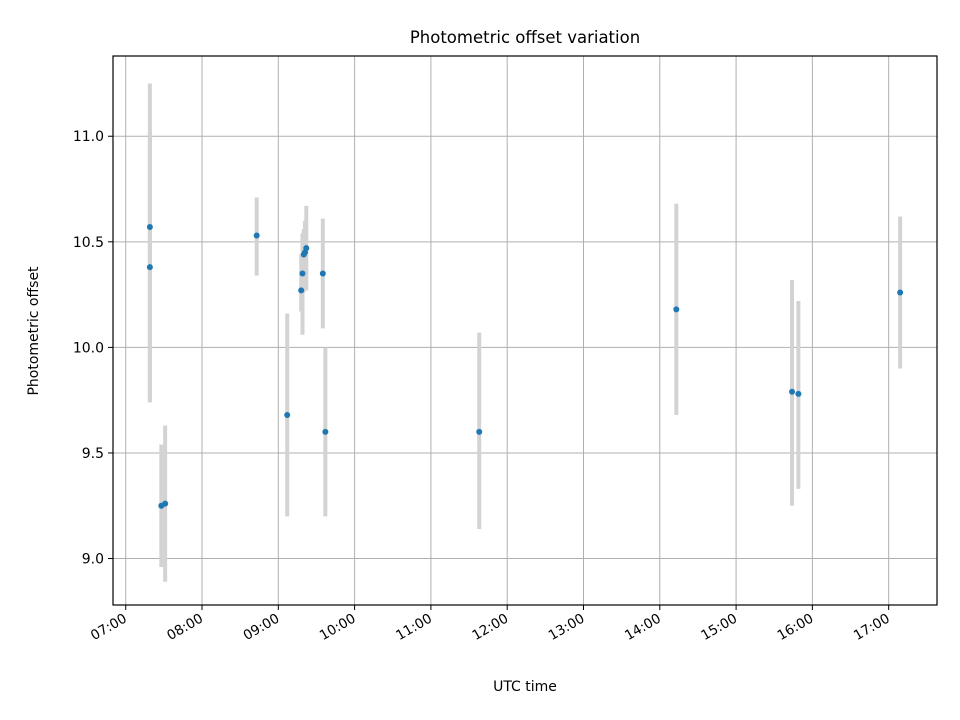 Image resolution: width=960 pixels, height=720 pixels. I want to click on y-tick-label: 9.5, so click(93, 454).